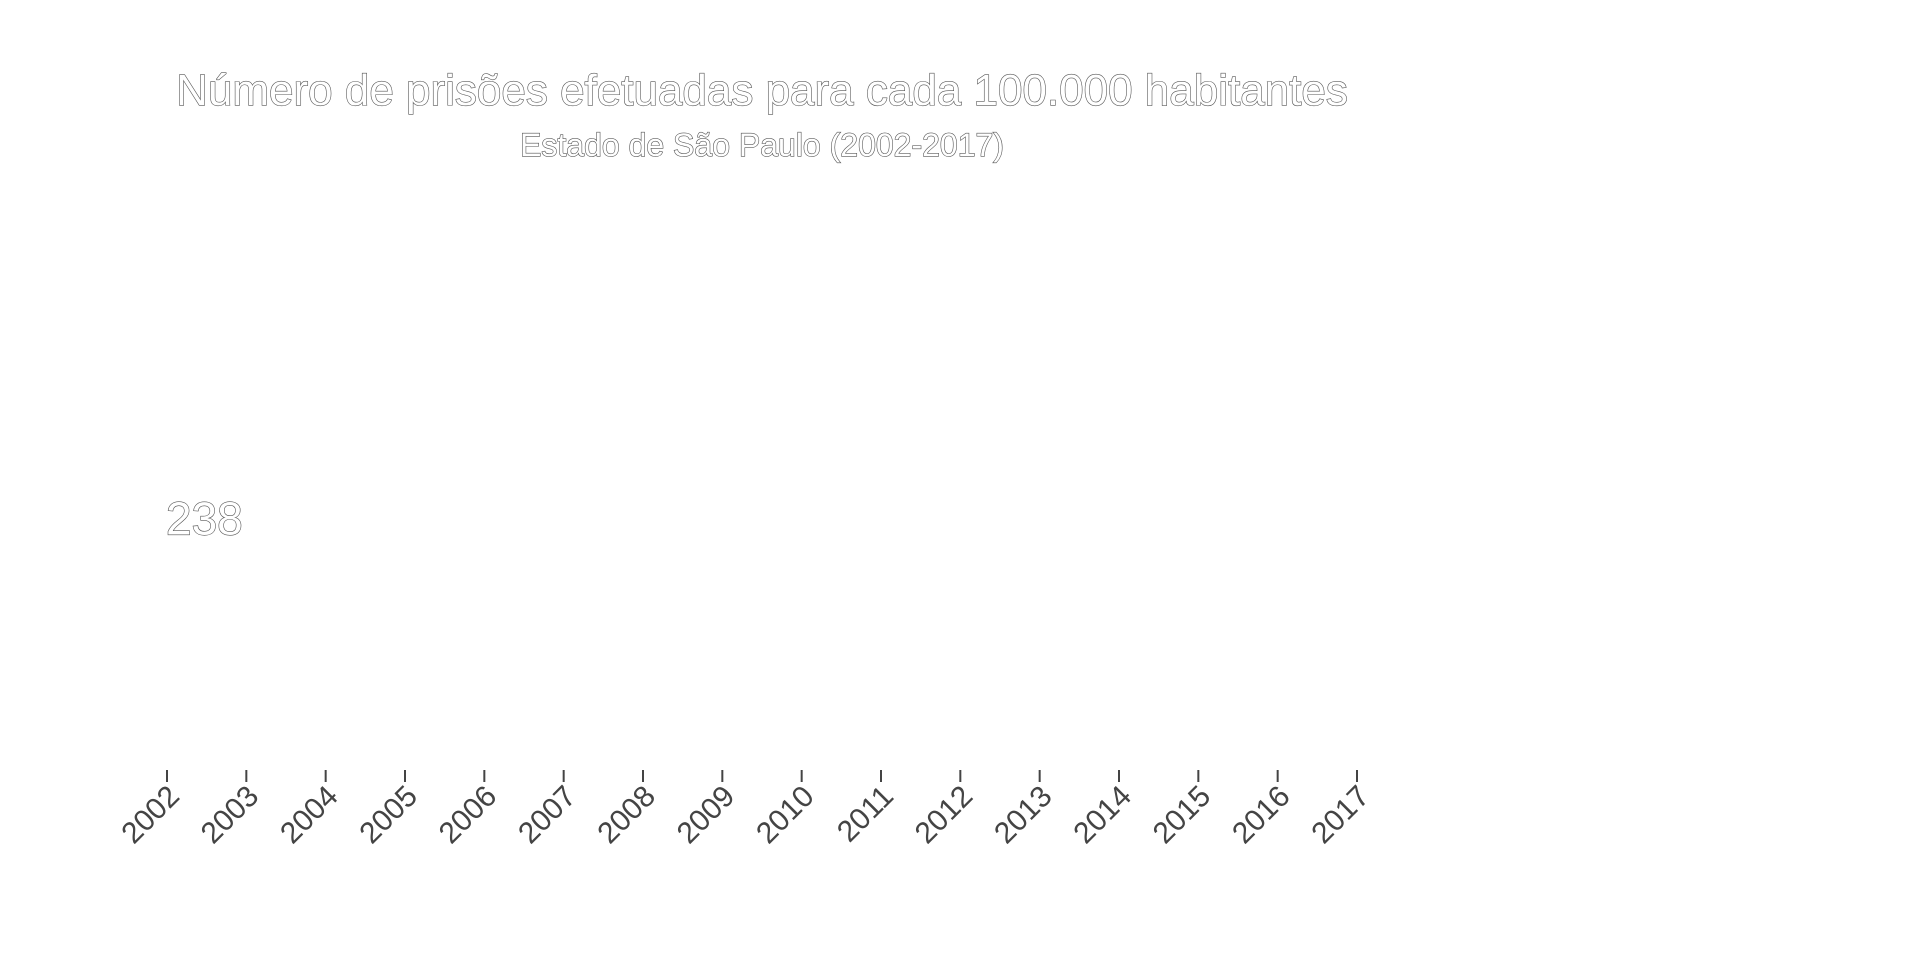 The width and height of the screenshot is (1920, 960). I want to click on x-tick-label: 2014, so click(1102, 815).